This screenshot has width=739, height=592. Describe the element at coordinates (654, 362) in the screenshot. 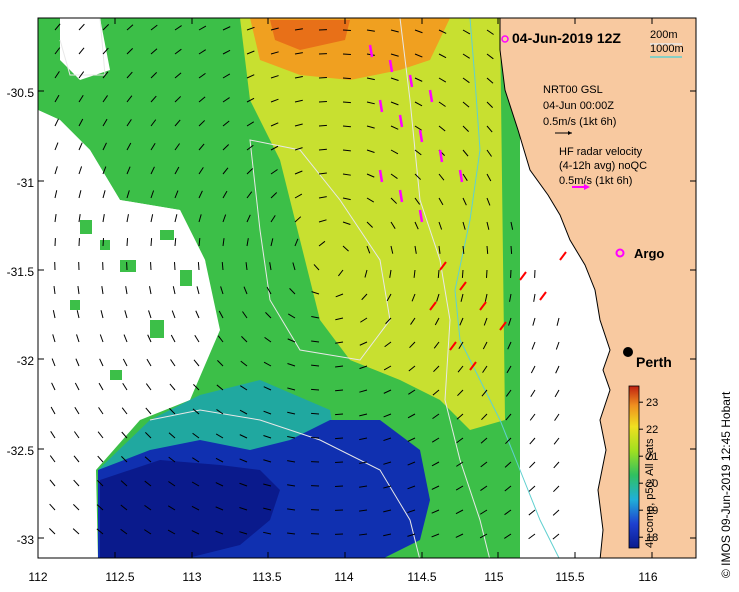

I see `perth-label: Perth` at that location.